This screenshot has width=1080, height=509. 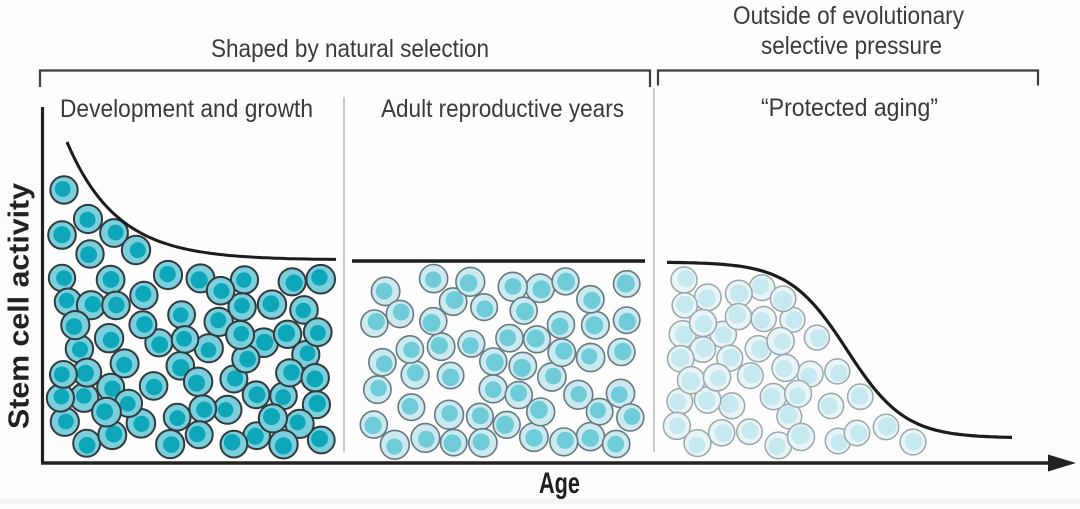 I want to click on svg-text: Shaped by natural selection, so click(x=350, y=49).